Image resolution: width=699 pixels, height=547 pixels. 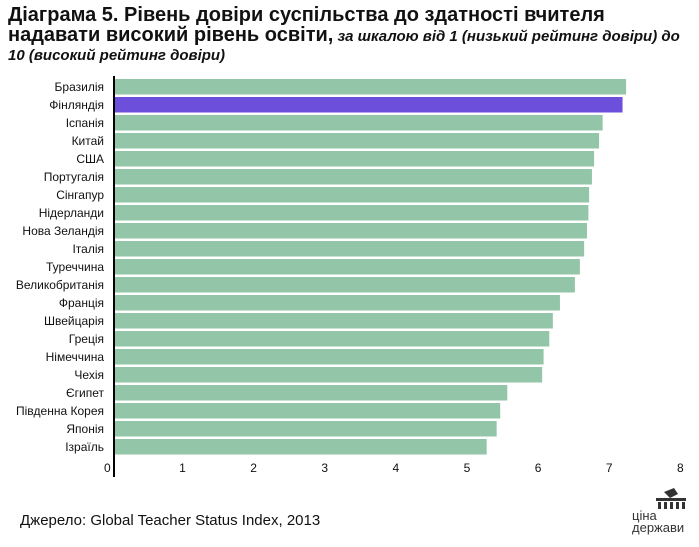 I want to click on x-tick-label-3: 3, so click(x=324, y=468).